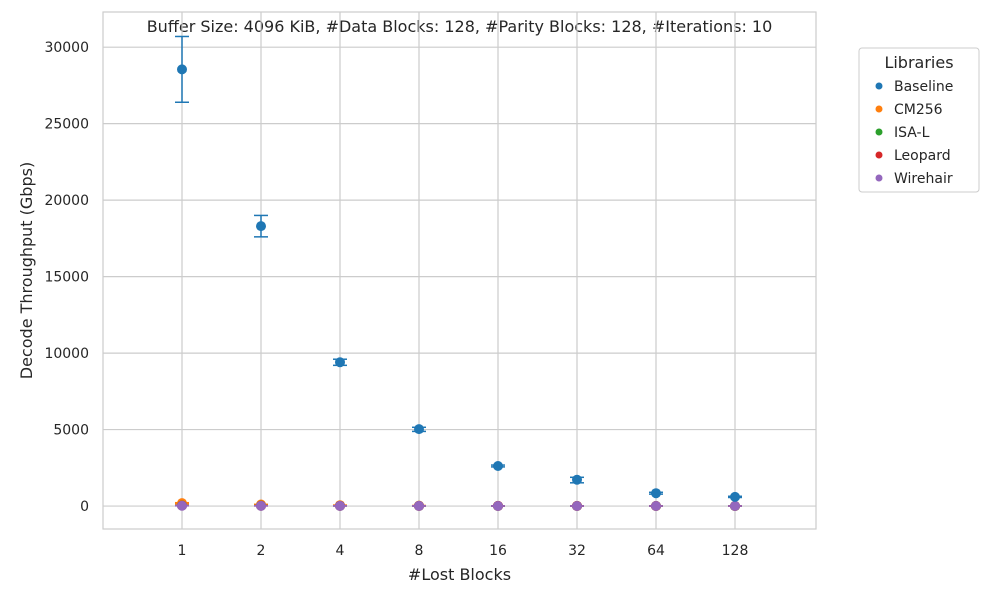 This screenshot has height=600, width=1000. I want to click on legend-title: Libraries, so click(918, 62).